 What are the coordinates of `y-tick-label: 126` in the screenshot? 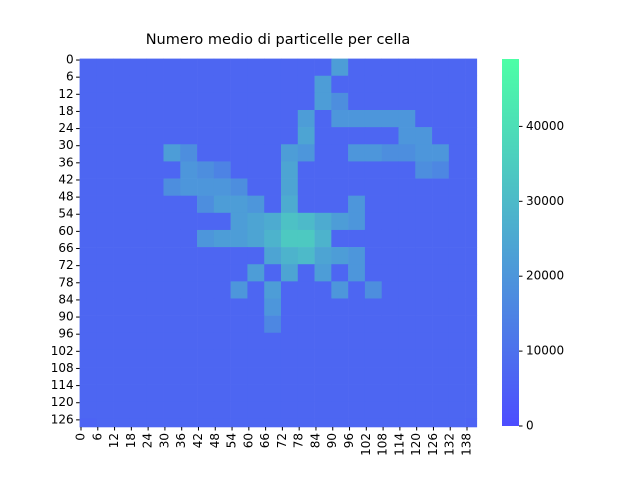 It's located at (62, 419).